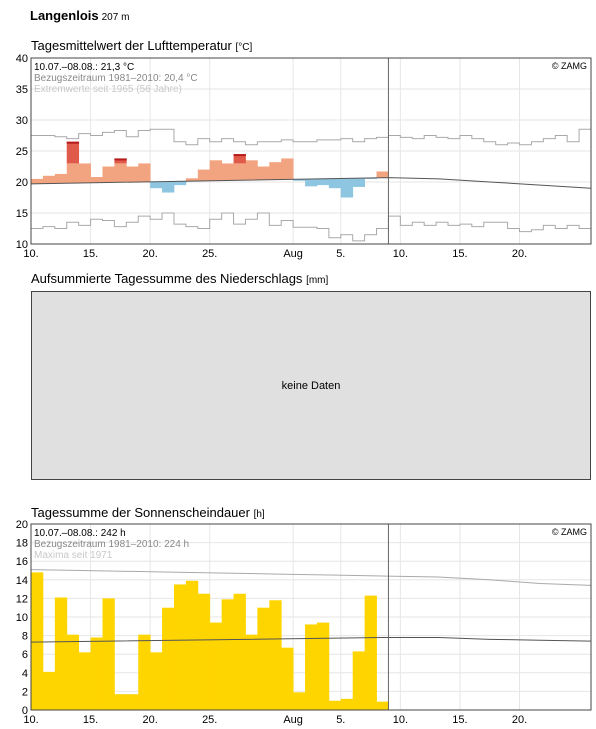 Image resolution: width=596 pixels, height=729 pixels. What do you see at coordinates (84, 67) in the screenshot?
I see `temp-info-line: 10.07.–08.08.: 21,3 °C` at bounding box center [84, 67].